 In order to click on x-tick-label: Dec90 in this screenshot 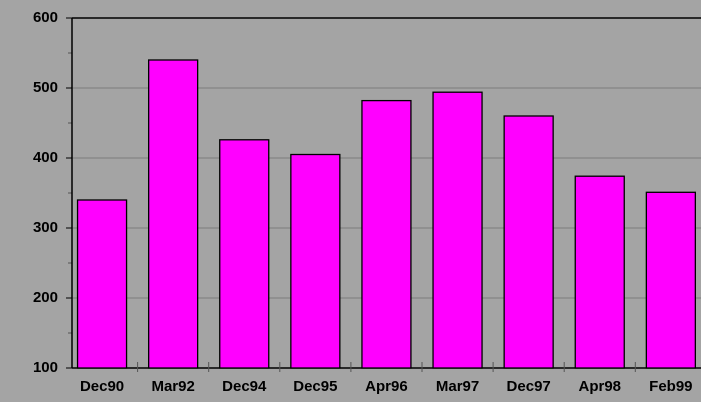, I will do `click(102, 386)`.